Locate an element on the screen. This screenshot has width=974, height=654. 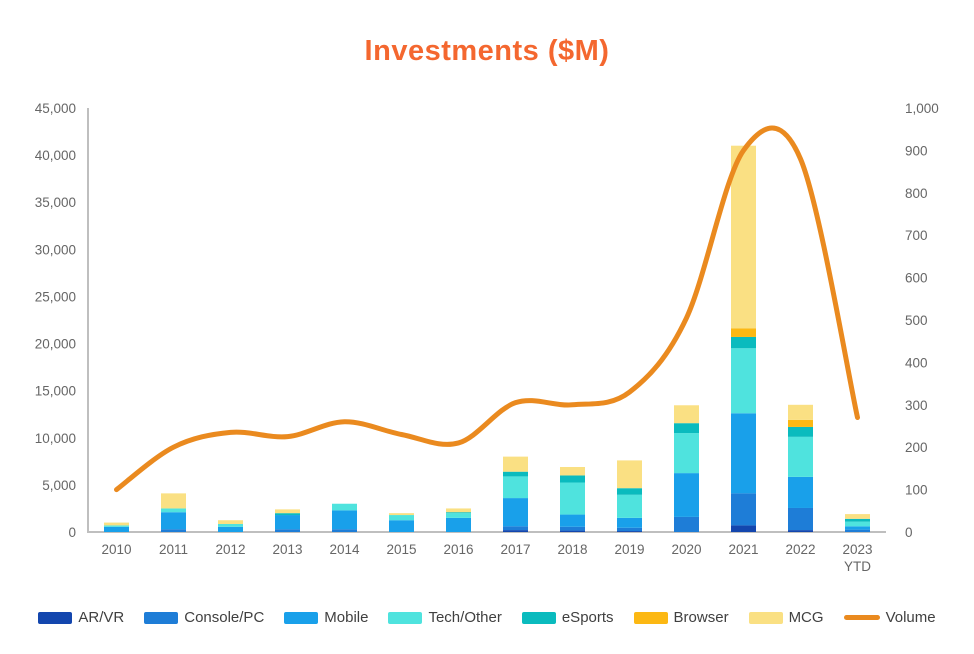
bar-segment-2018-mobile is located at coordinates (572, 520).